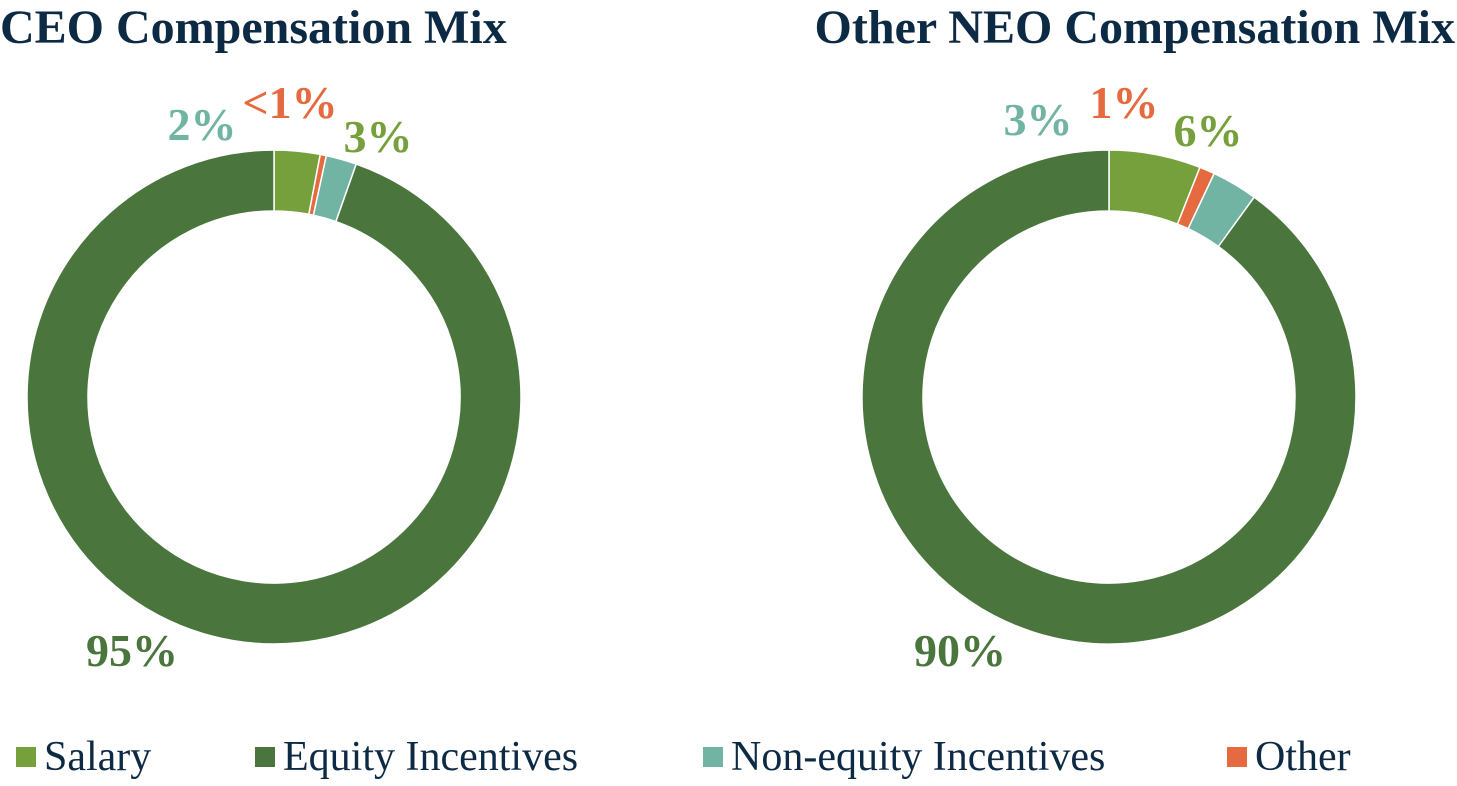  Describe the element at coordinates (289, 102) in the screenshot. I see `data-label-other: <1%` at that location.